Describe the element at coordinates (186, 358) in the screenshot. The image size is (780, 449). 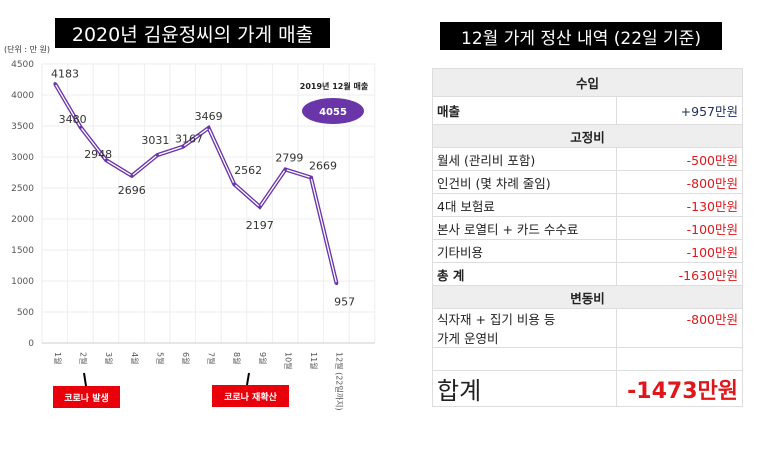
I see `x-tick-label: 6월` at that location.